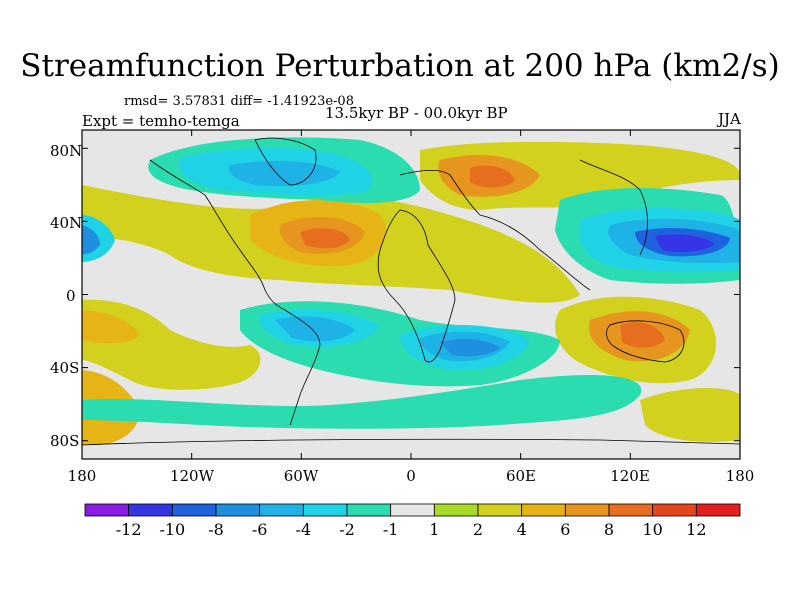 Image resolution: width=800 pixels, height=600 pixels. I want to click on lon-tick-label: 0, so click(411, 476).